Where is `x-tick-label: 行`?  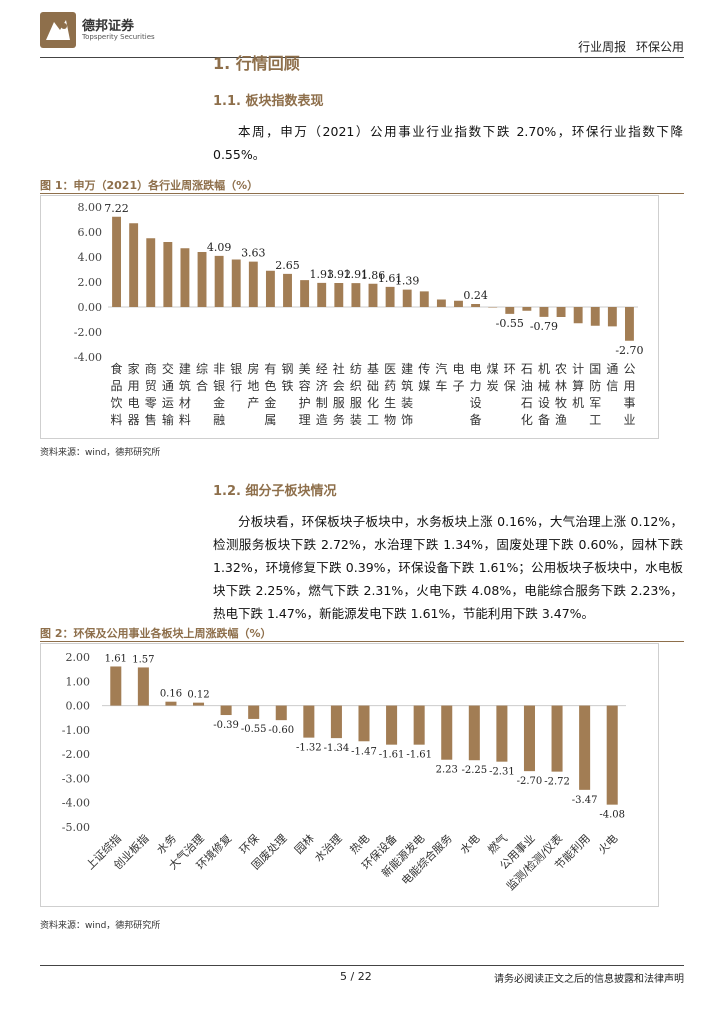 x-tick-label: 行 is located at coordinates (236, 386).